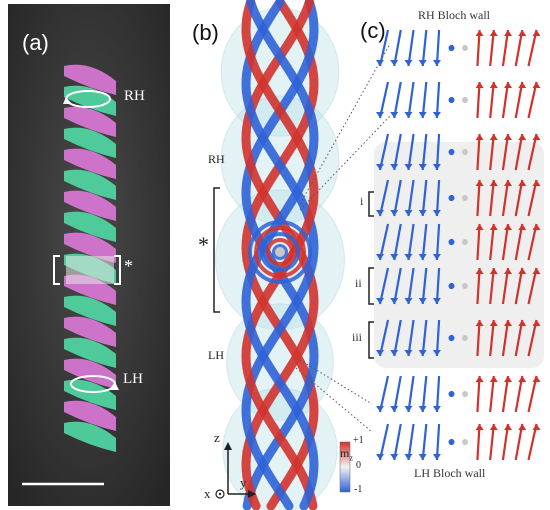  What do you see at coordinates (207, 493) in the screenshot?
I see `axis-x-label: x` at bounding box center [207, 493].